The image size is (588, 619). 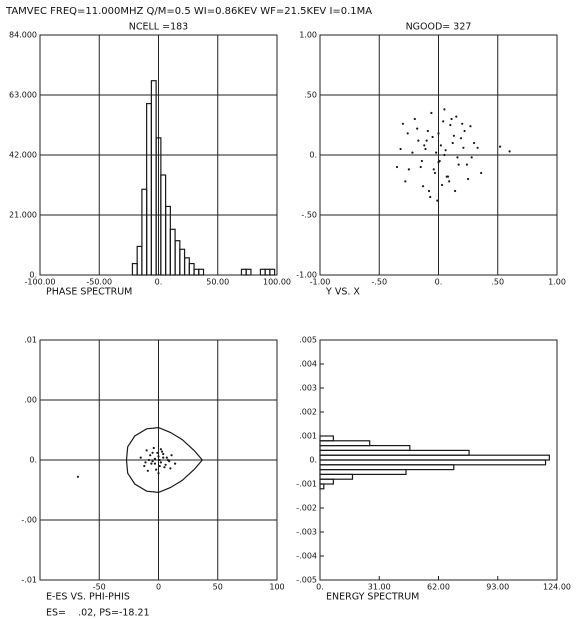 What do you see at coordinates (306, 275) in the screenshot?
I see `y-tick-label: -1.00` at bounding box center [306, 275].